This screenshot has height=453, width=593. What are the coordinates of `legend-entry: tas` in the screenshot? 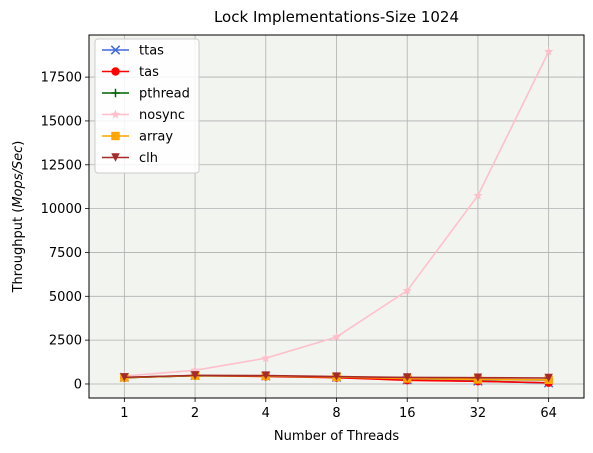 It's located at (130, 72).